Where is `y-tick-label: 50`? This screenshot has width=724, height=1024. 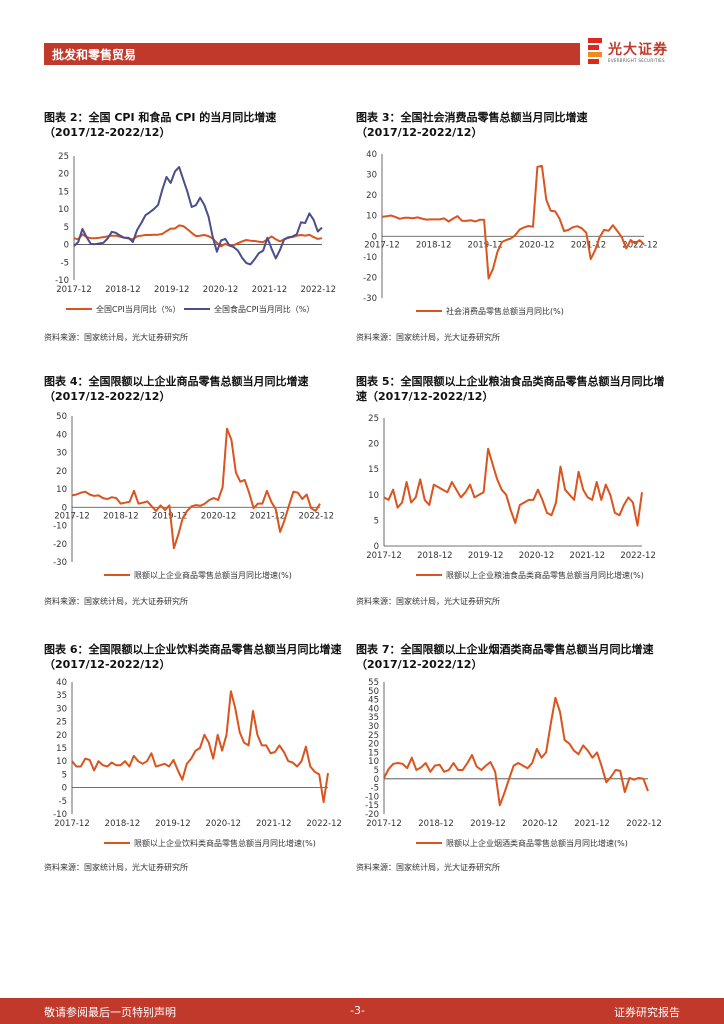
y-tick-label: 50 is located at coordinates (373, 692).